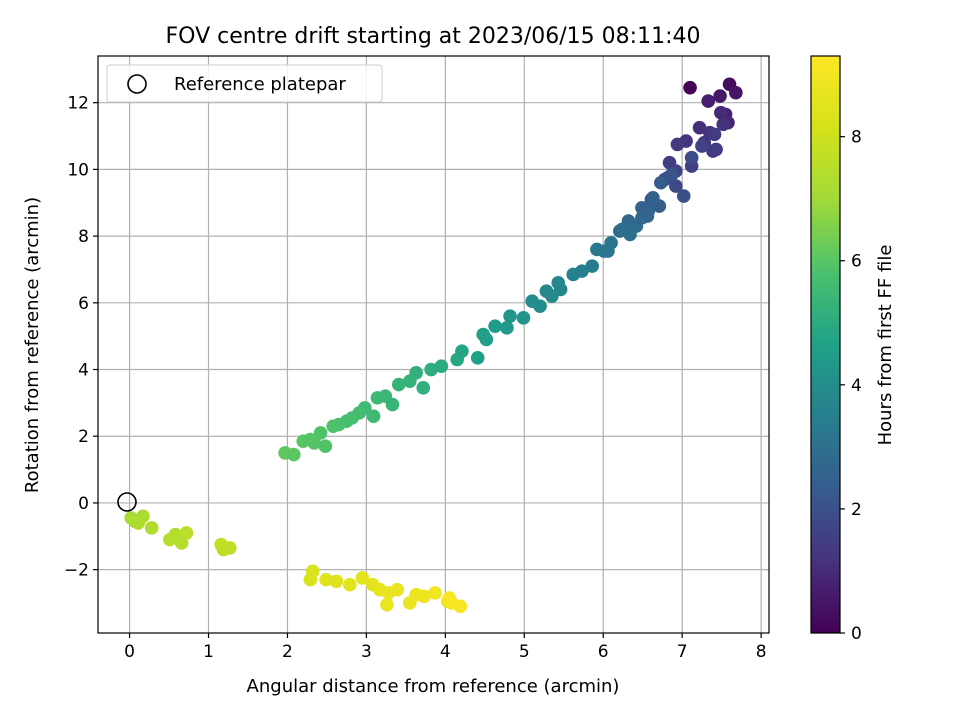 This screenshot has width=960, height=720. I want to click on y-axis-label: Rotation from reference (arcmin), so click(32, 345).